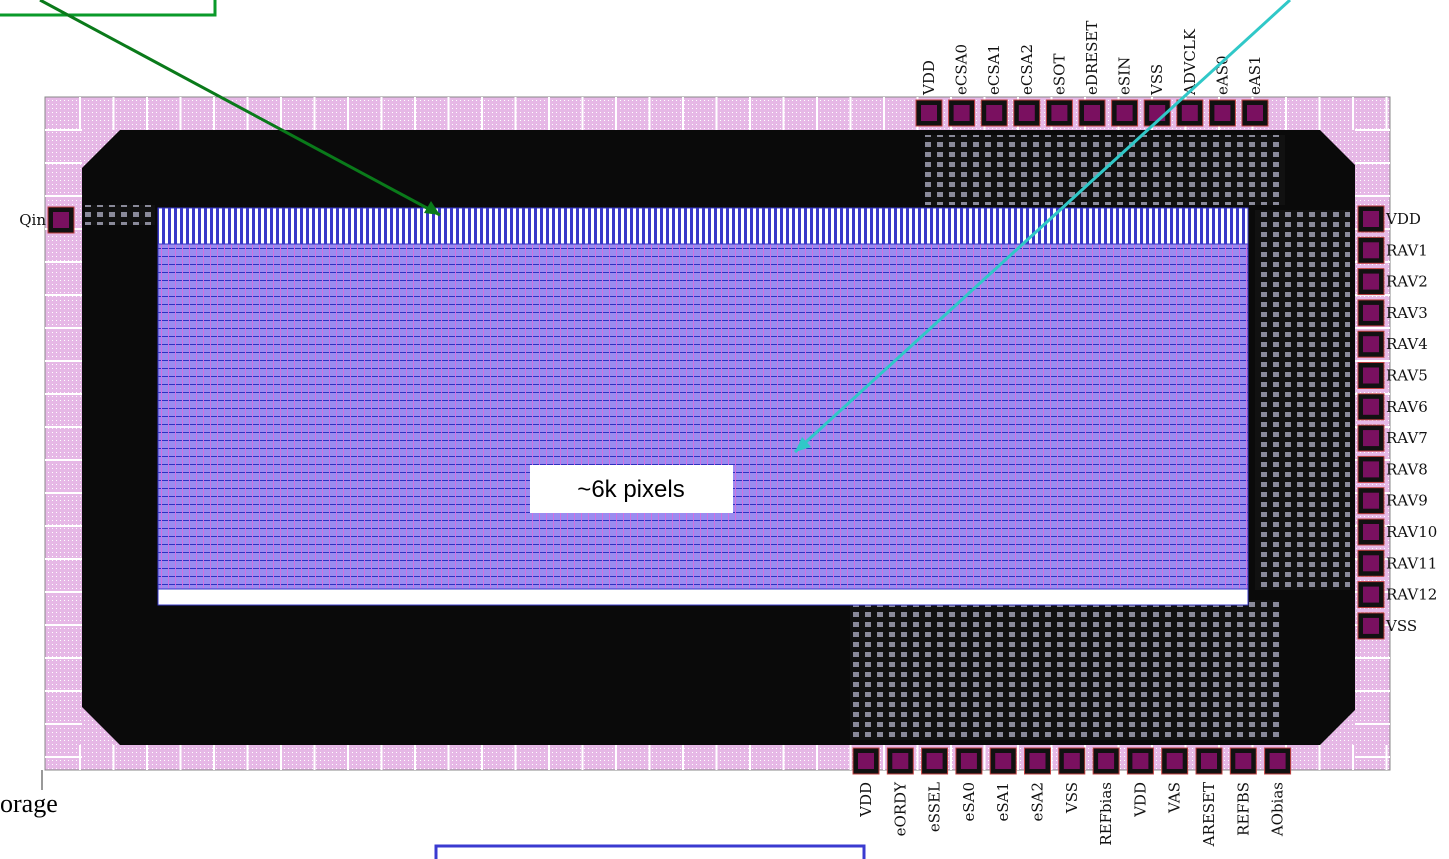 The image size is (1449, 859). I want to click on pin-label: REFBS, so click(1243, 809).